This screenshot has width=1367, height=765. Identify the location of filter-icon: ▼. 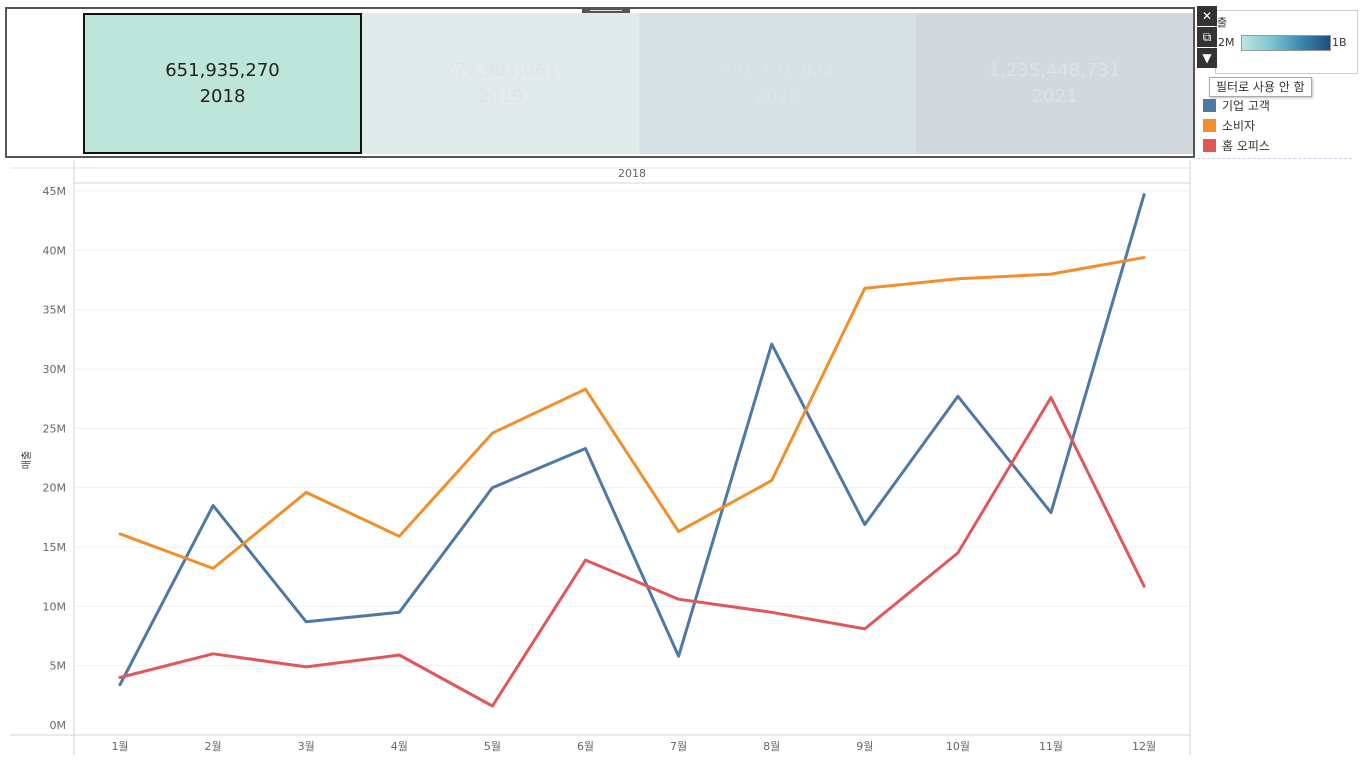
(1207, 58).